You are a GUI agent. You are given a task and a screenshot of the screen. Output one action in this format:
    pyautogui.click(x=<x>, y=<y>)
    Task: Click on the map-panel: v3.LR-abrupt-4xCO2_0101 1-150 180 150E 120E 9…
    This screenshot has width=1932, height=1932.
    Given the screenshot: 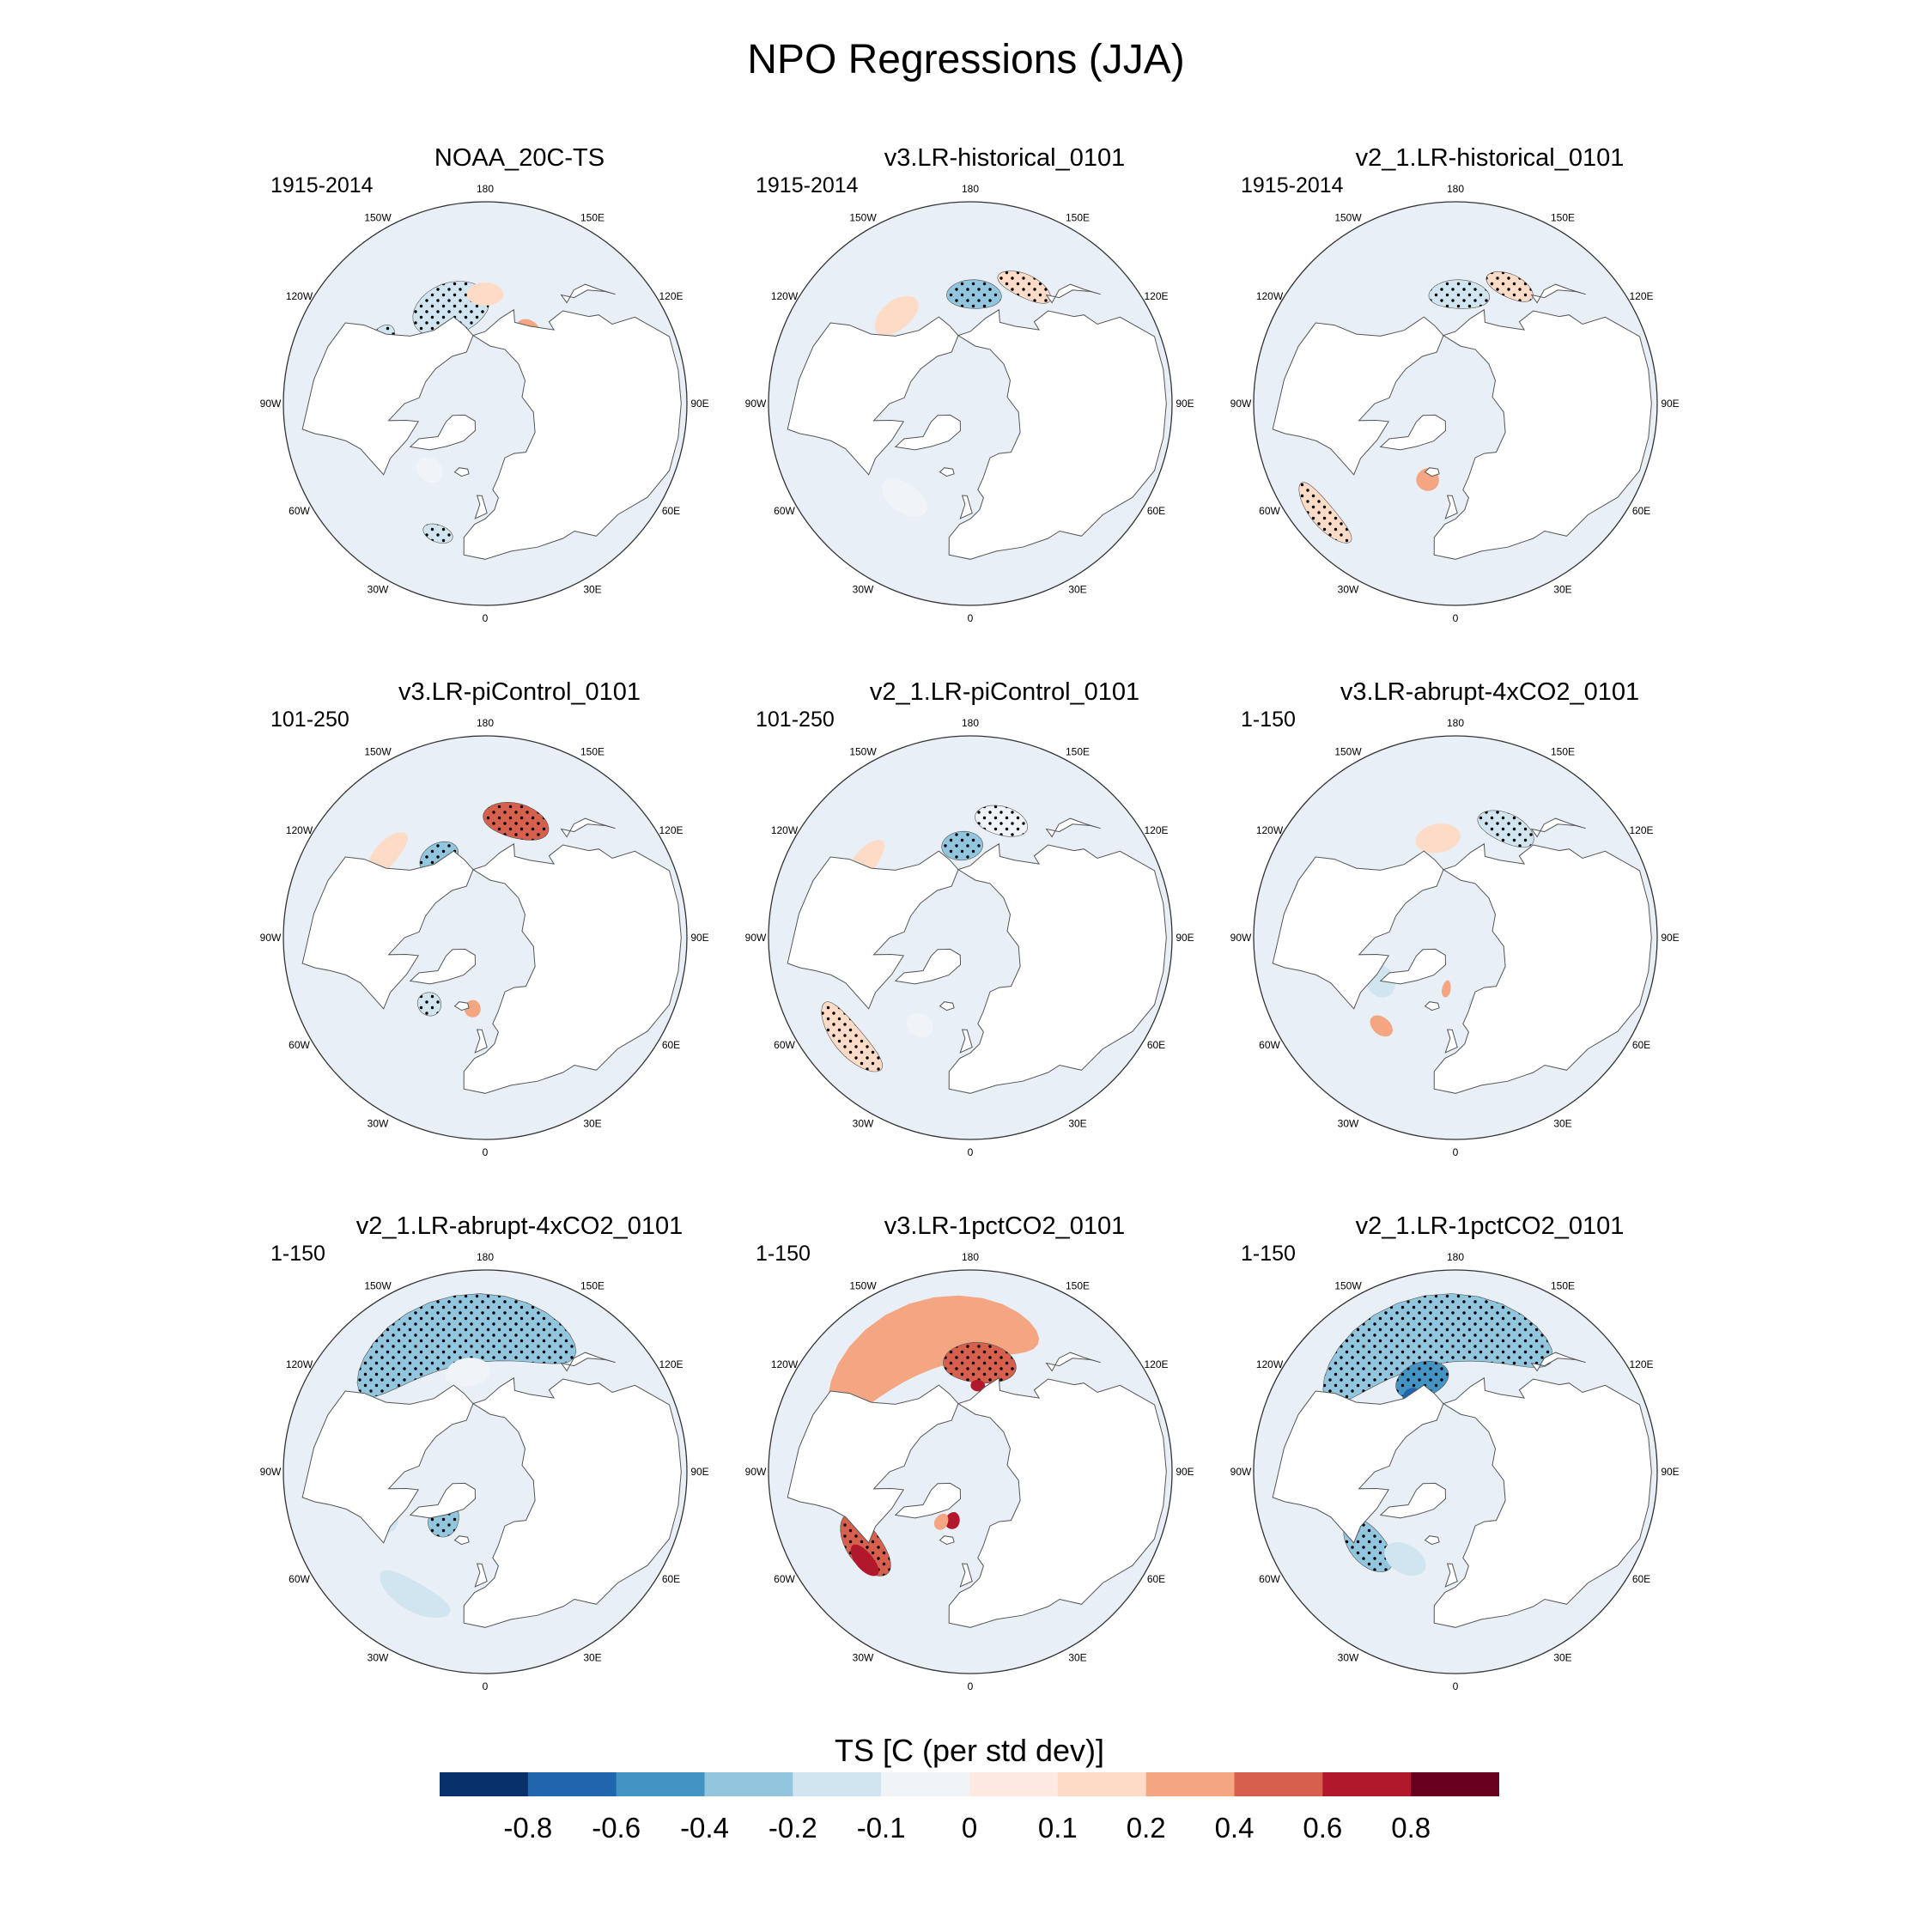 What is the action you would take?
    pyautogui.click(x=1480, y=945)
    